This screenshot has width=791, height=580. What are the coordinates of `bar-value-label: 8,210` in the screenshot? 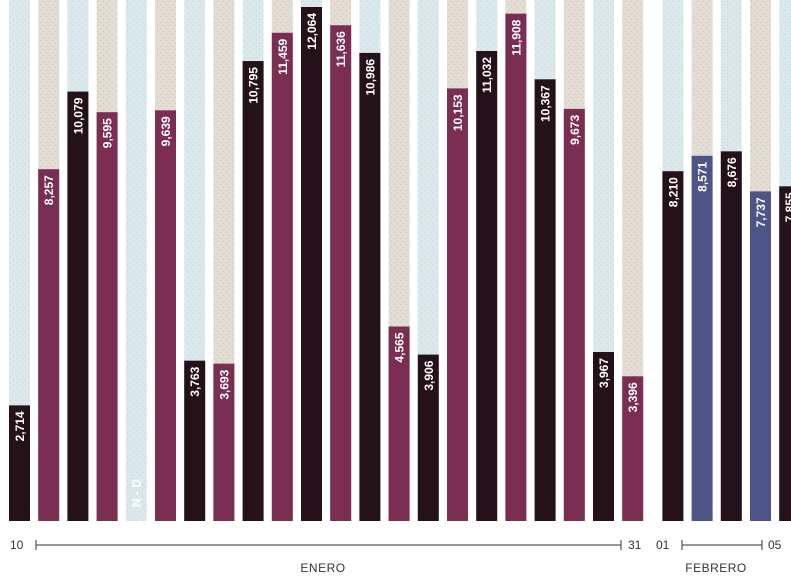 It's located at (673, 192).